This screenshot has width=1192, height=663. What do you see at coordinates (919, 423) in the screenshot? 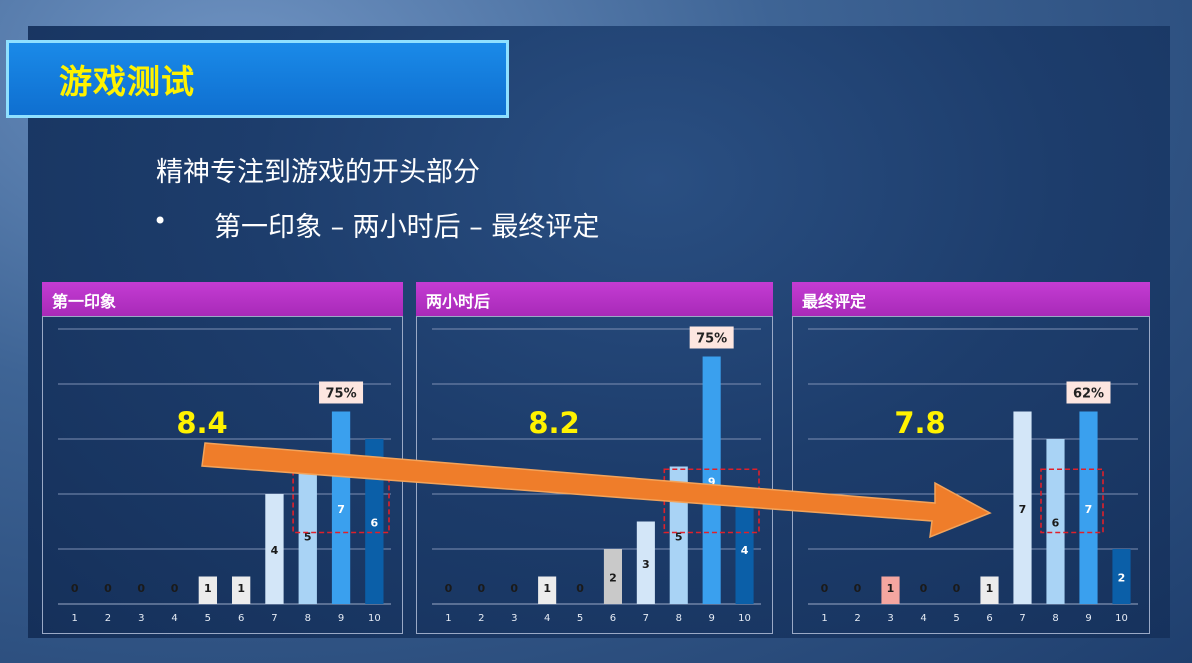
I see `average-score-label: 7.8` at bounding box center [919, 423].